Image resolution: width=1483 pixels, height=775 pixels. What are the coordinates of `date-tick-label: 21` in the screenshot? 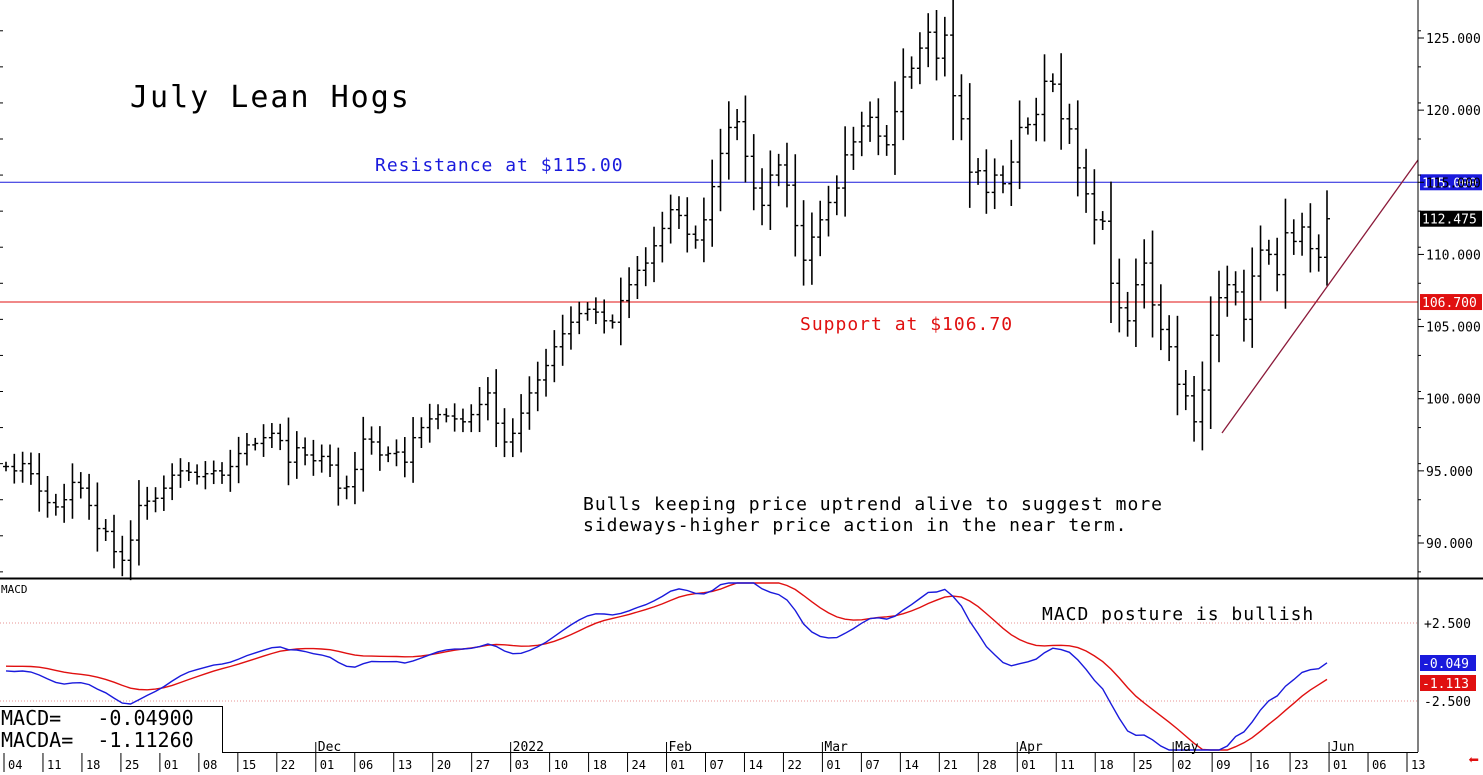 It's located at (950, 765).